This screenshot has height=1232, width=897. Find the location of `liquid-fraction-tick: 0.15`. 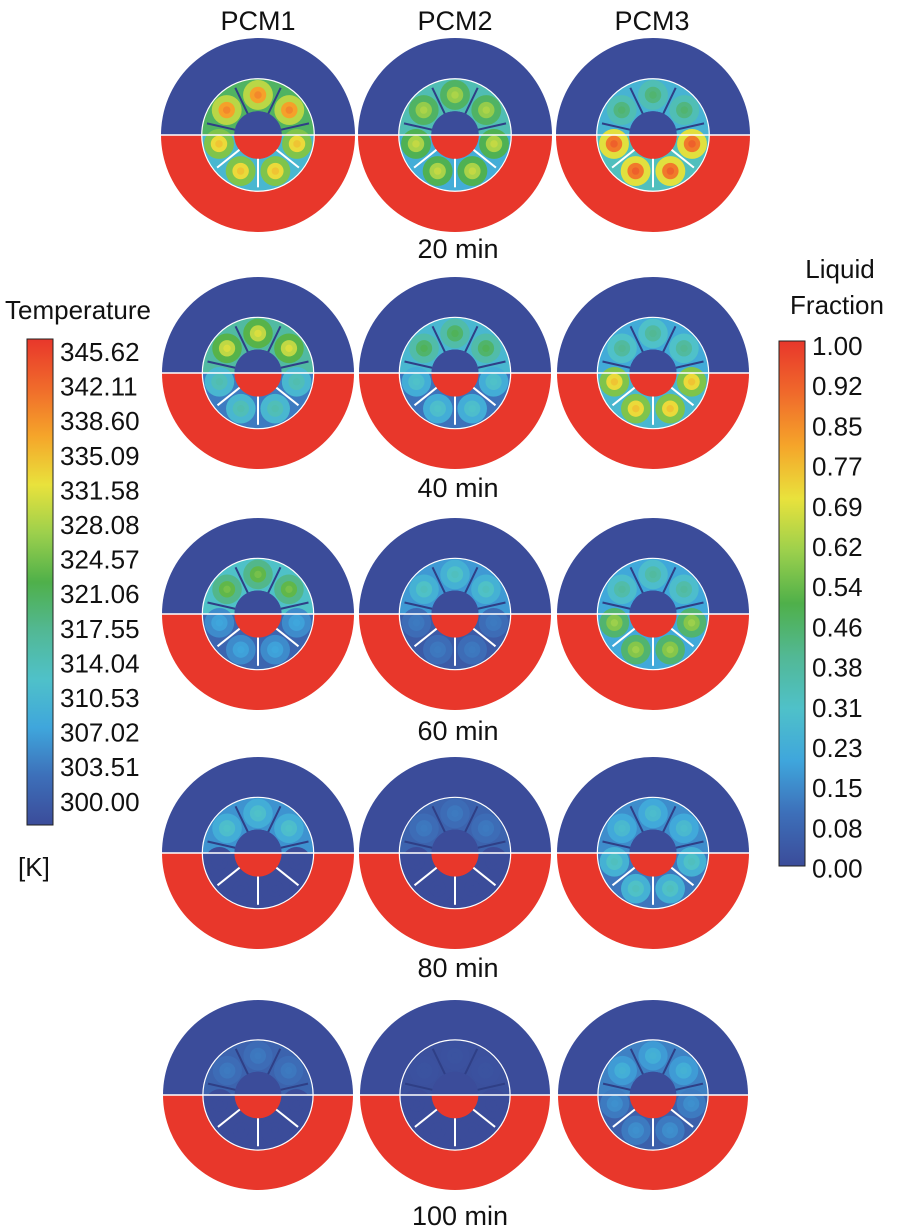

liquid-fraction-tick: 0.15 is located at coordinates (837, 788).